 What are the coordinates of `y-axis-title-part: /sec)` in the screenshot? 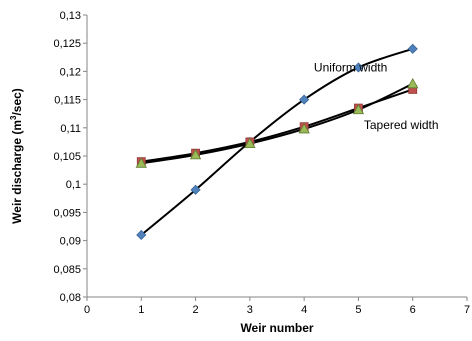 It's located at (17, 101).